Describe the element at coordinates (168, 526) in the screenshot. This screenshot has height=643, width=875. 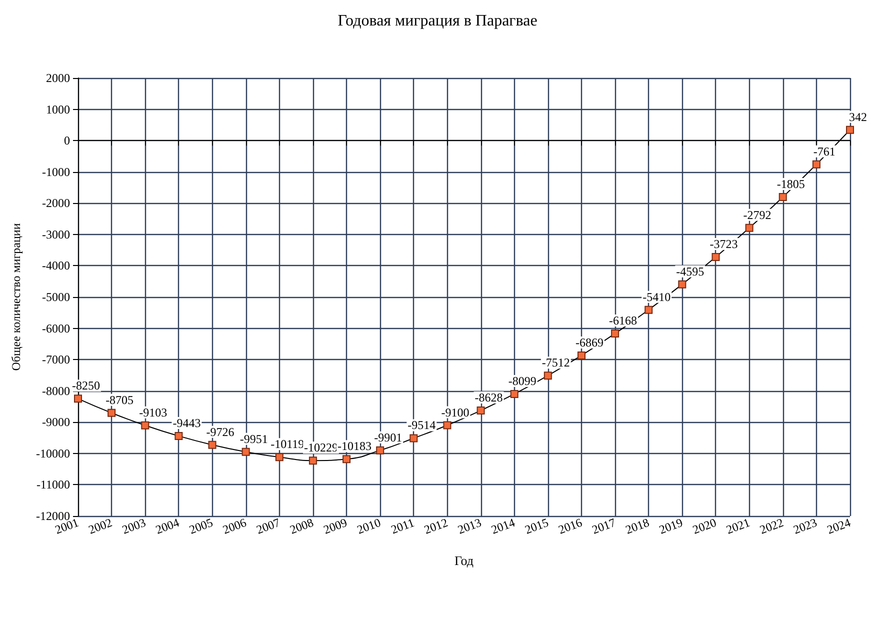
I see `x-tick-label: 2004` at that location.